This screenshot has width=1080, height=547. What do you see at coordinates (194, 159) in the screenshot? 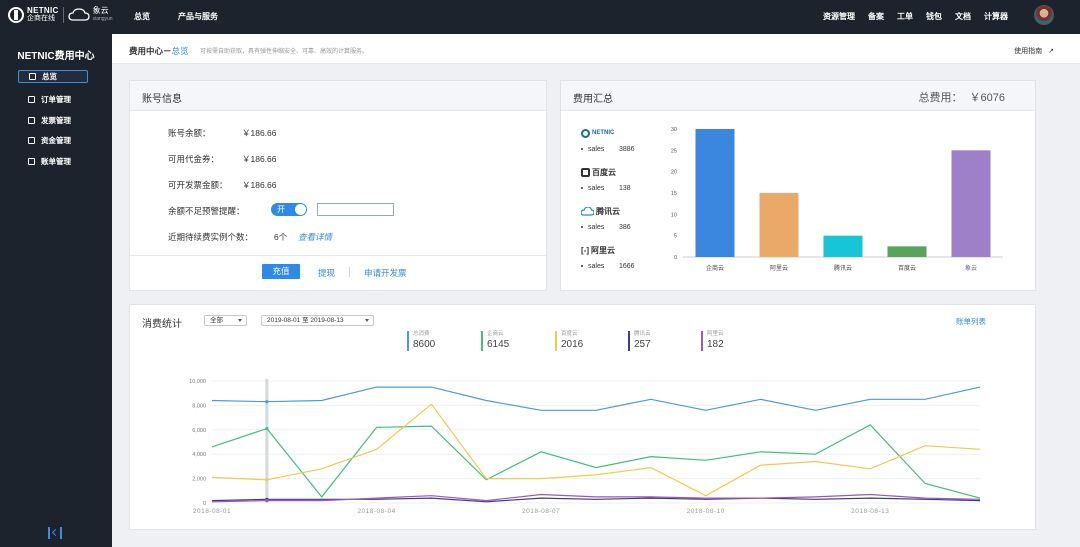
I see `voucher-label: 可用代金券：` at bounding box center [194, 159].